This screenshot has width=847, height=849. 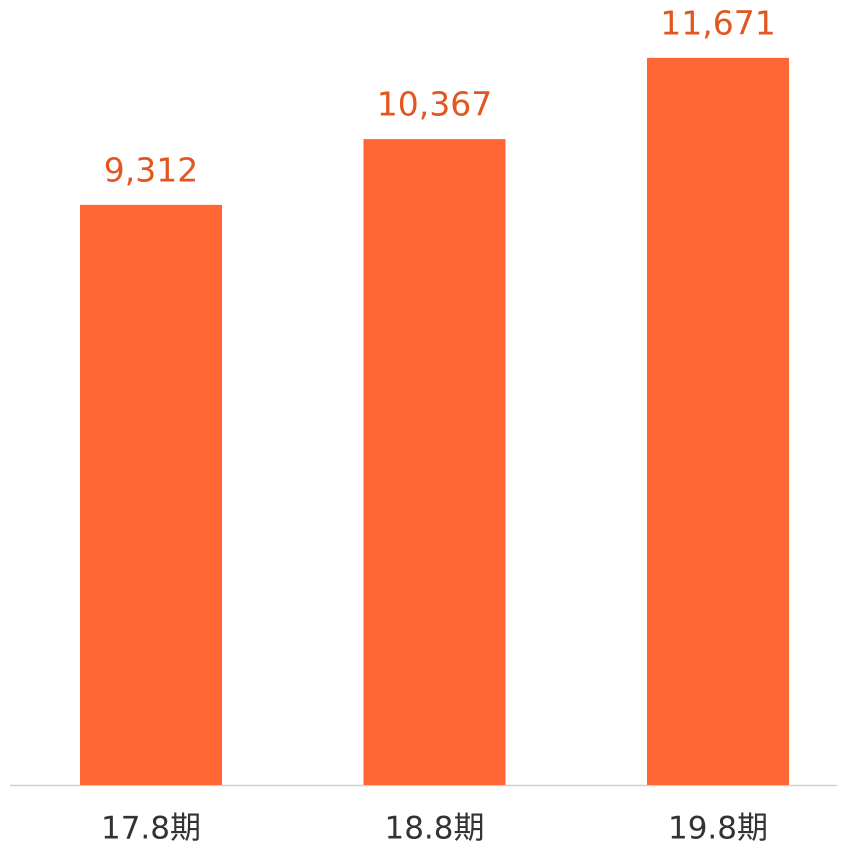 What do you see at coordinates (434, 829) in the screenshot?
I see `x-tick-label: 18.8期` at bounding box center [434, 829].